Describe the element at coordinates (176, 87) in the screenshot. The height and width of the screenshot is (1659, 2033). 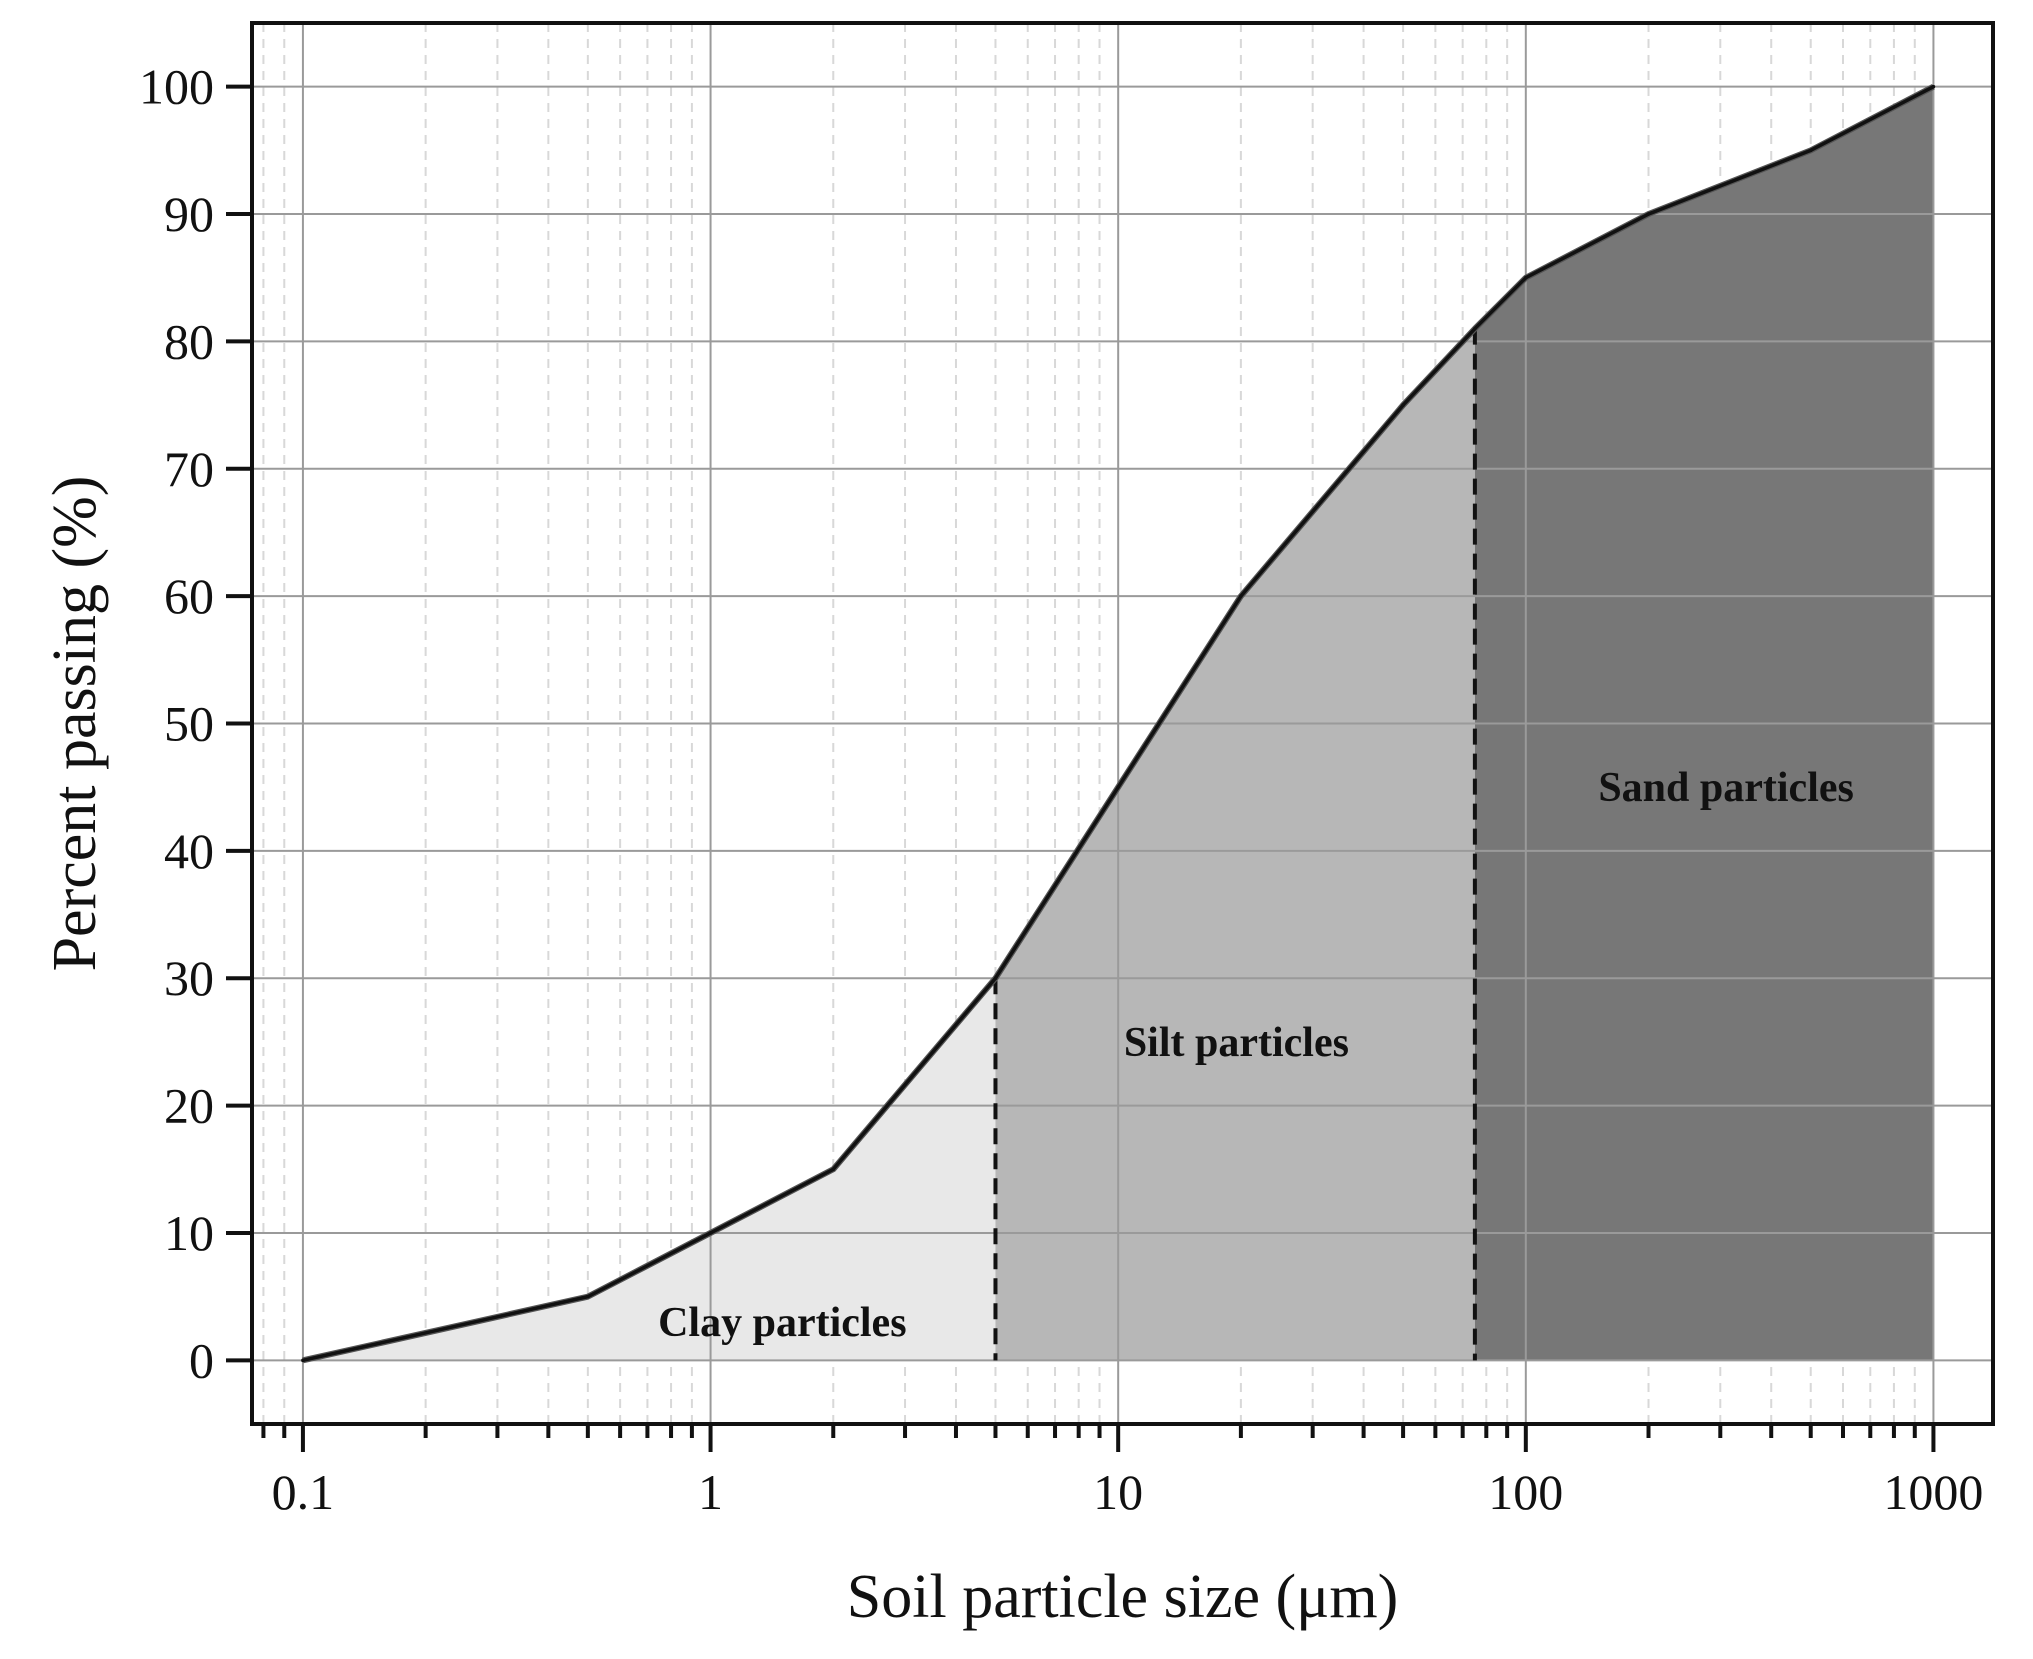
I see `y-tick-label: 100` at that location.